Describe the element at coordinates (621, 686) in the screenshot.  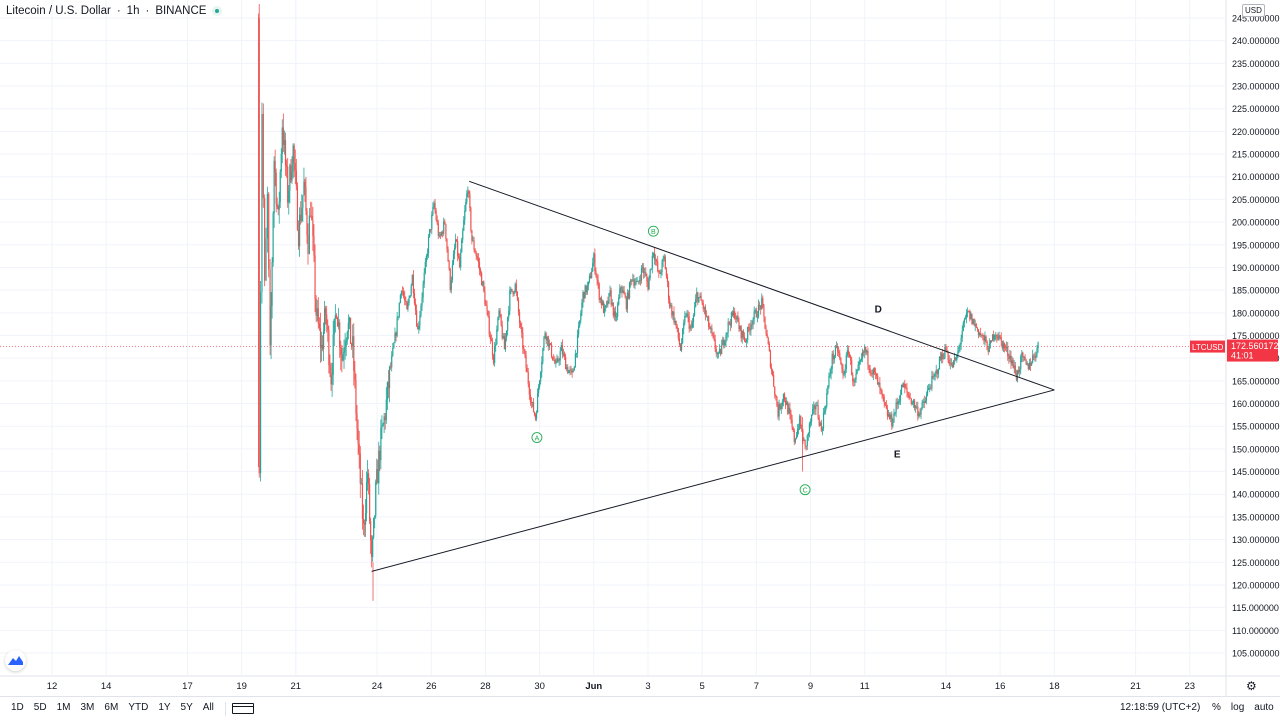
I see `time-axis: 12 14 17 19 21 24 26 28 30 Jun 3 5 7 9 11 14 16 18 21 23` at that location.